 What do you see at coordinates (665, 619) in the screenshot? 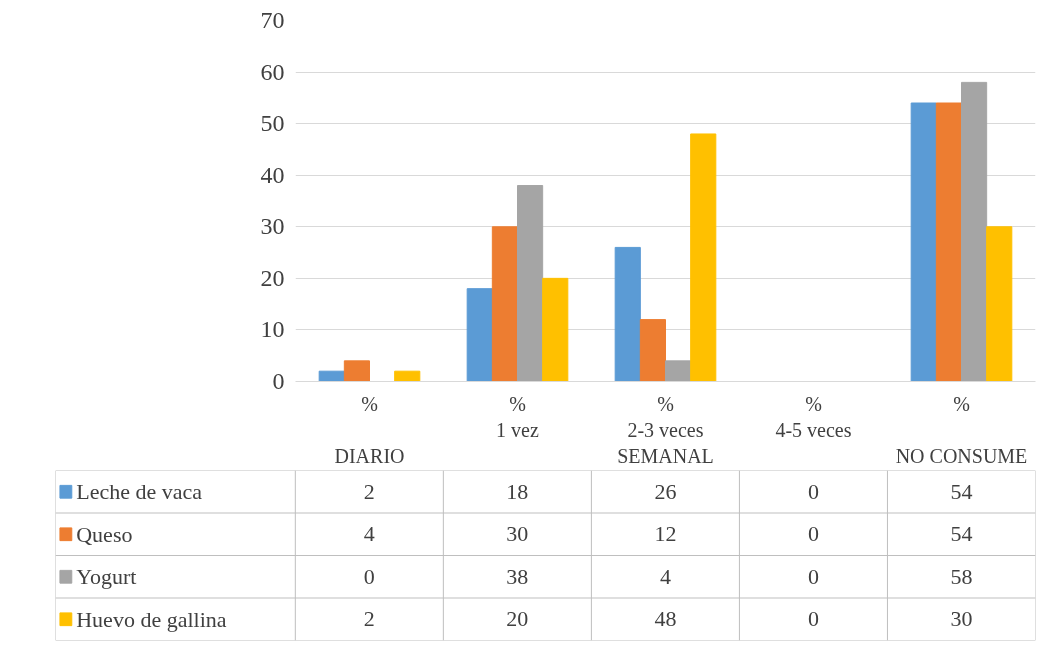
I see `data-label: 48` at bounding box center [665, 619].